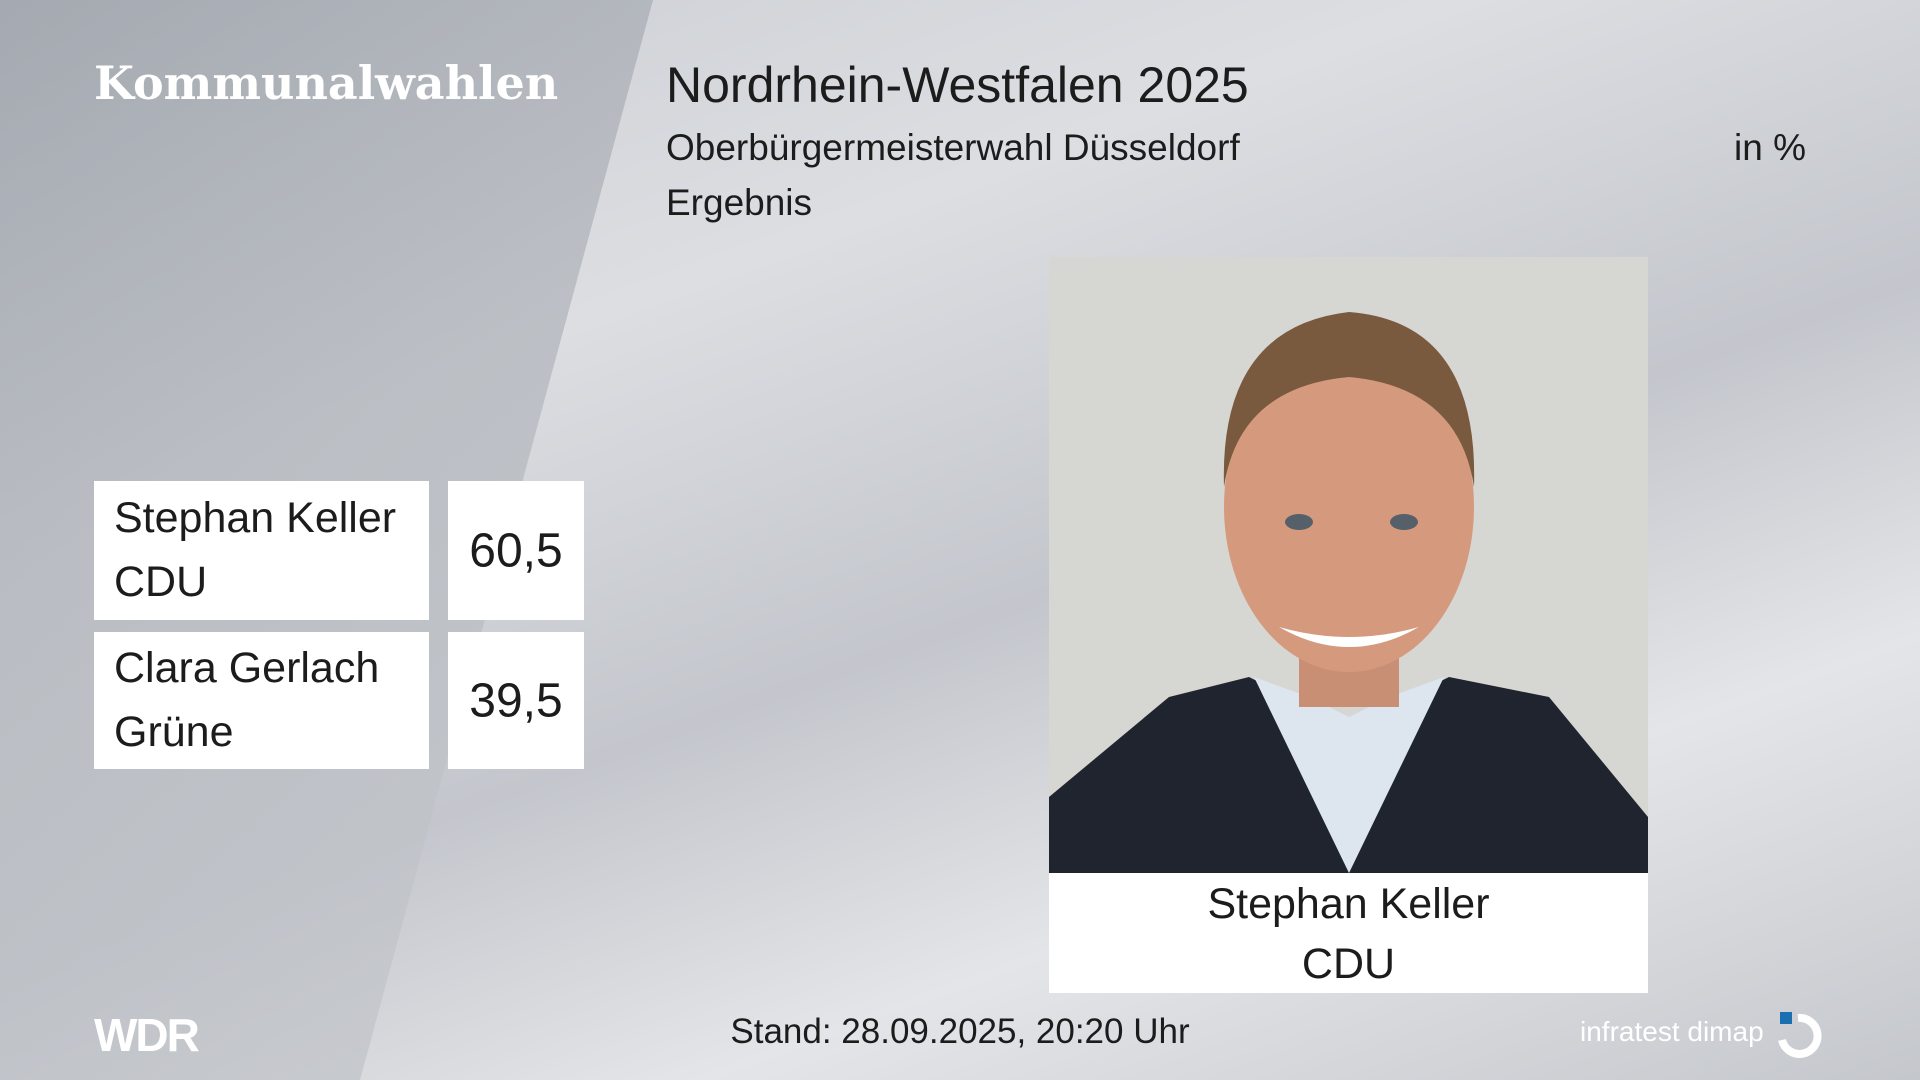  I want to click on candidate-party: CDU, so click(161, 582).